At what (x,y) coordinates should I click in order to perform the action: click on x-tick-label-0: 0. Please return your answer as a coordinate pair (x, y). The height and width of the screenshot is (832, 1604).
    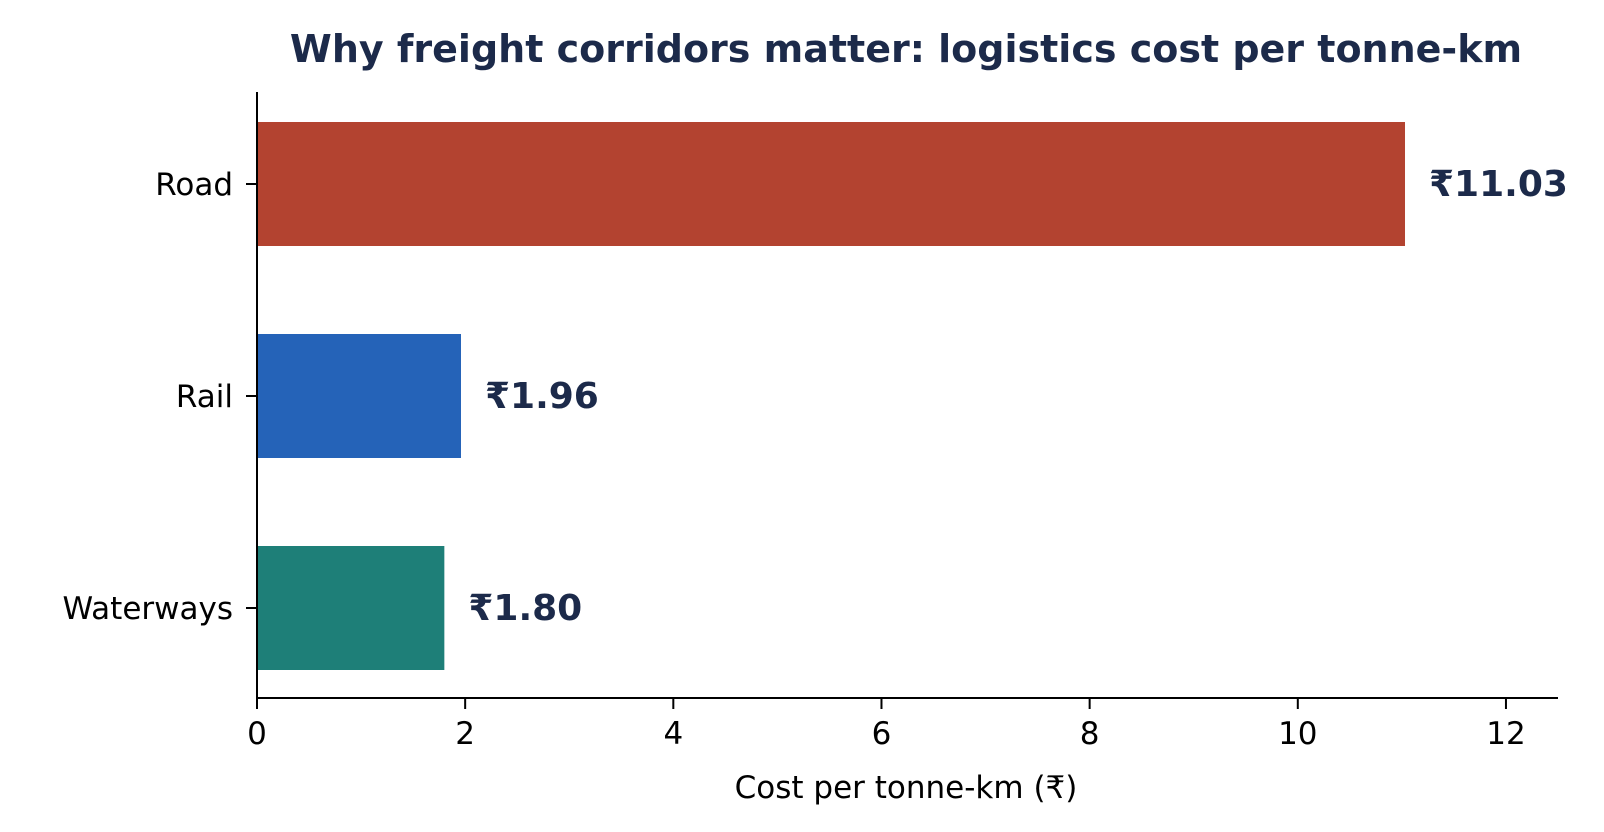
    Looking at the image, I should click on (257, 734).